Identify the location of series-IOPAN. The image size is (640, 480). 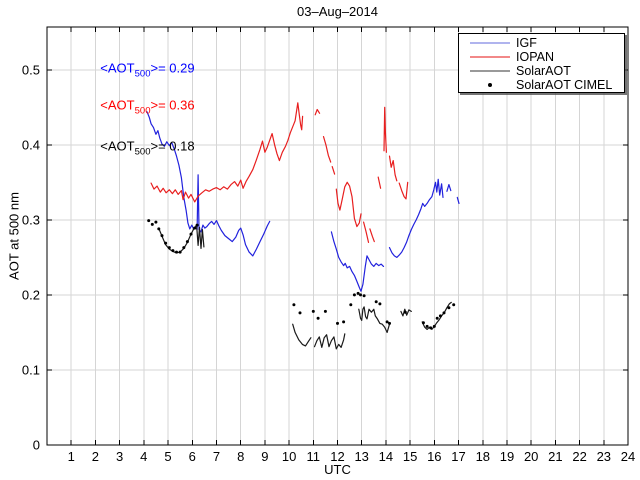
(279, 172).